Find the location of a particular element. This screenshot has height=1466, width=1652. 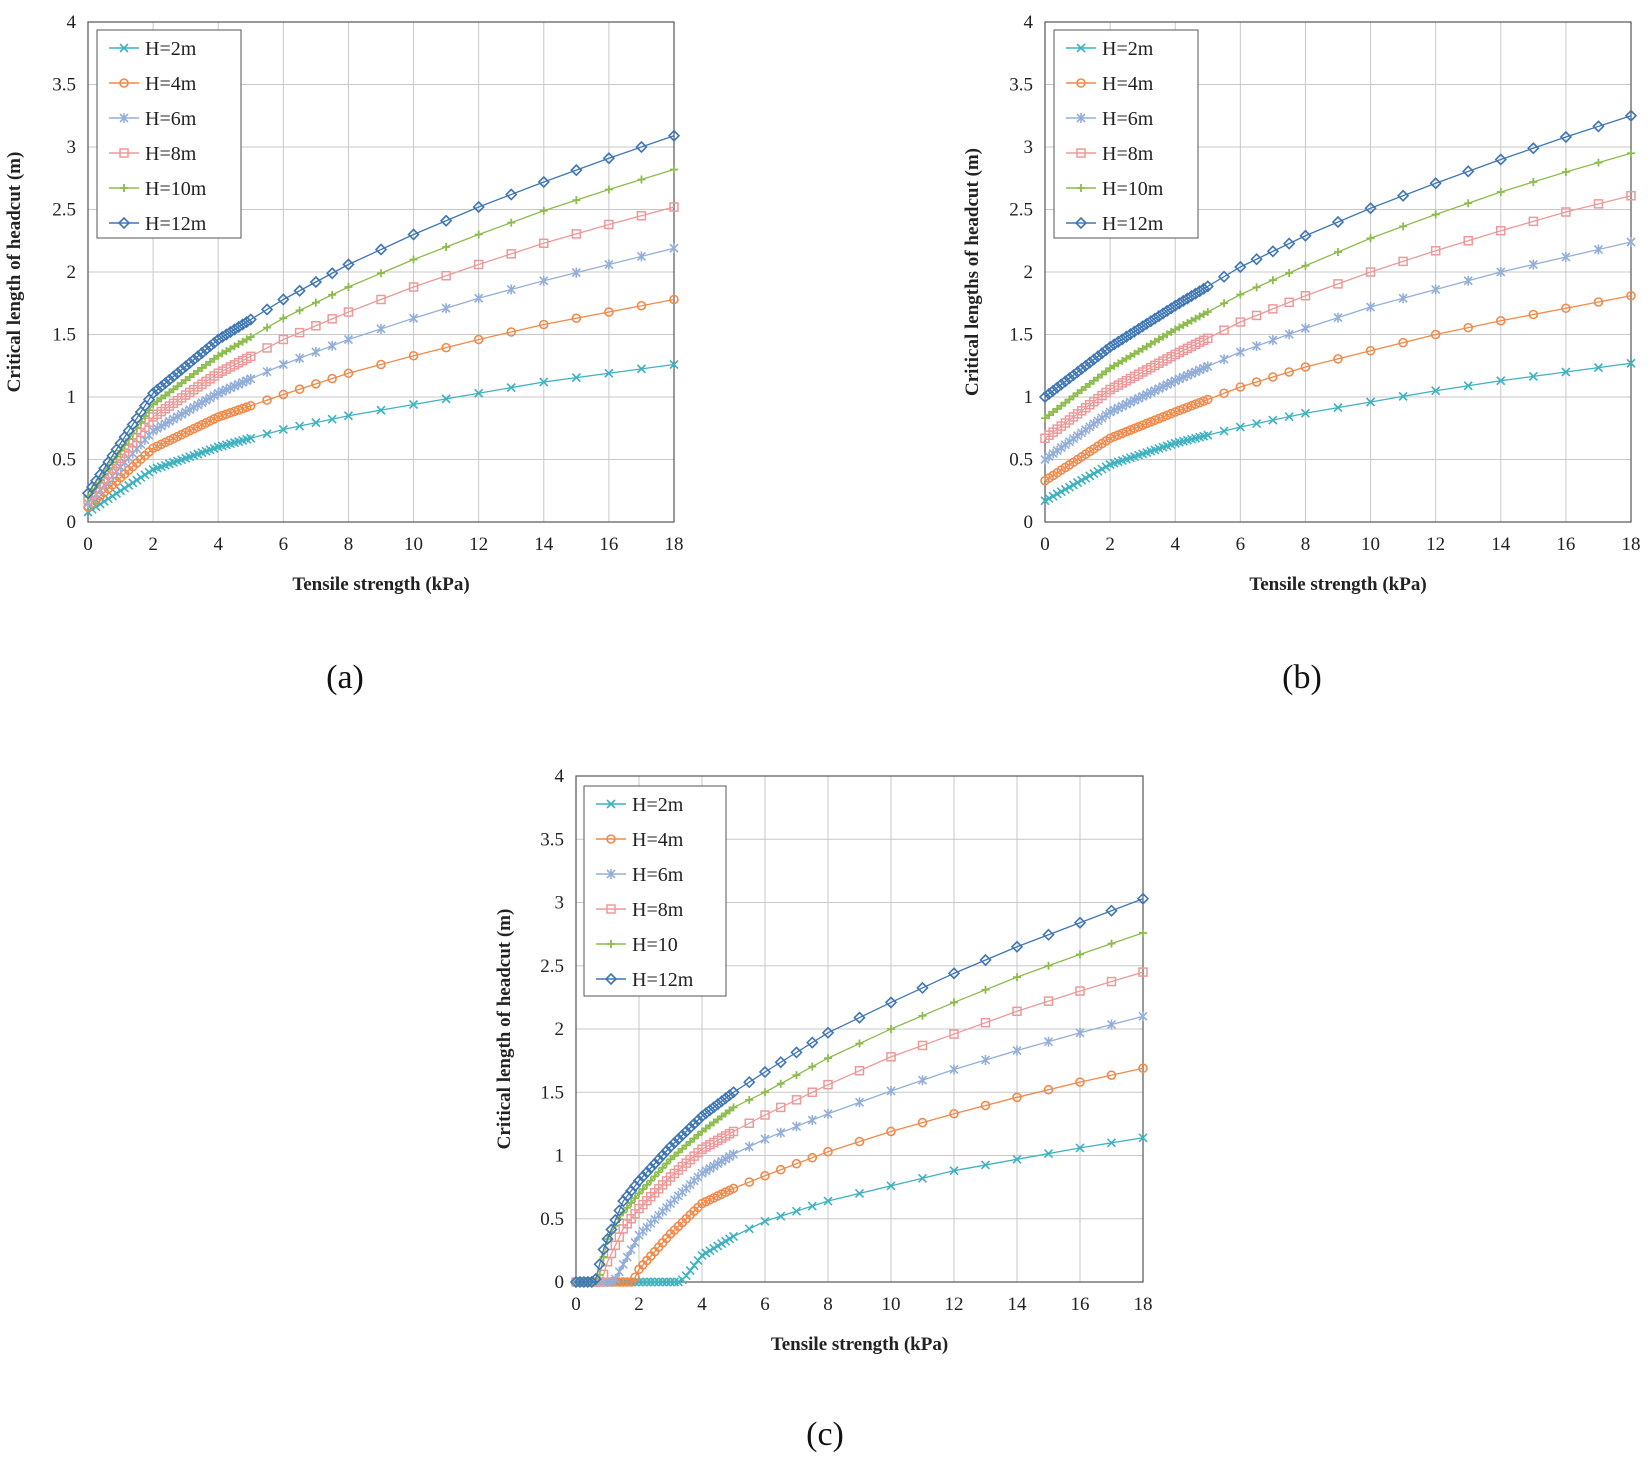

x-tick-label: 6 is located at coordinates (1241, 544).